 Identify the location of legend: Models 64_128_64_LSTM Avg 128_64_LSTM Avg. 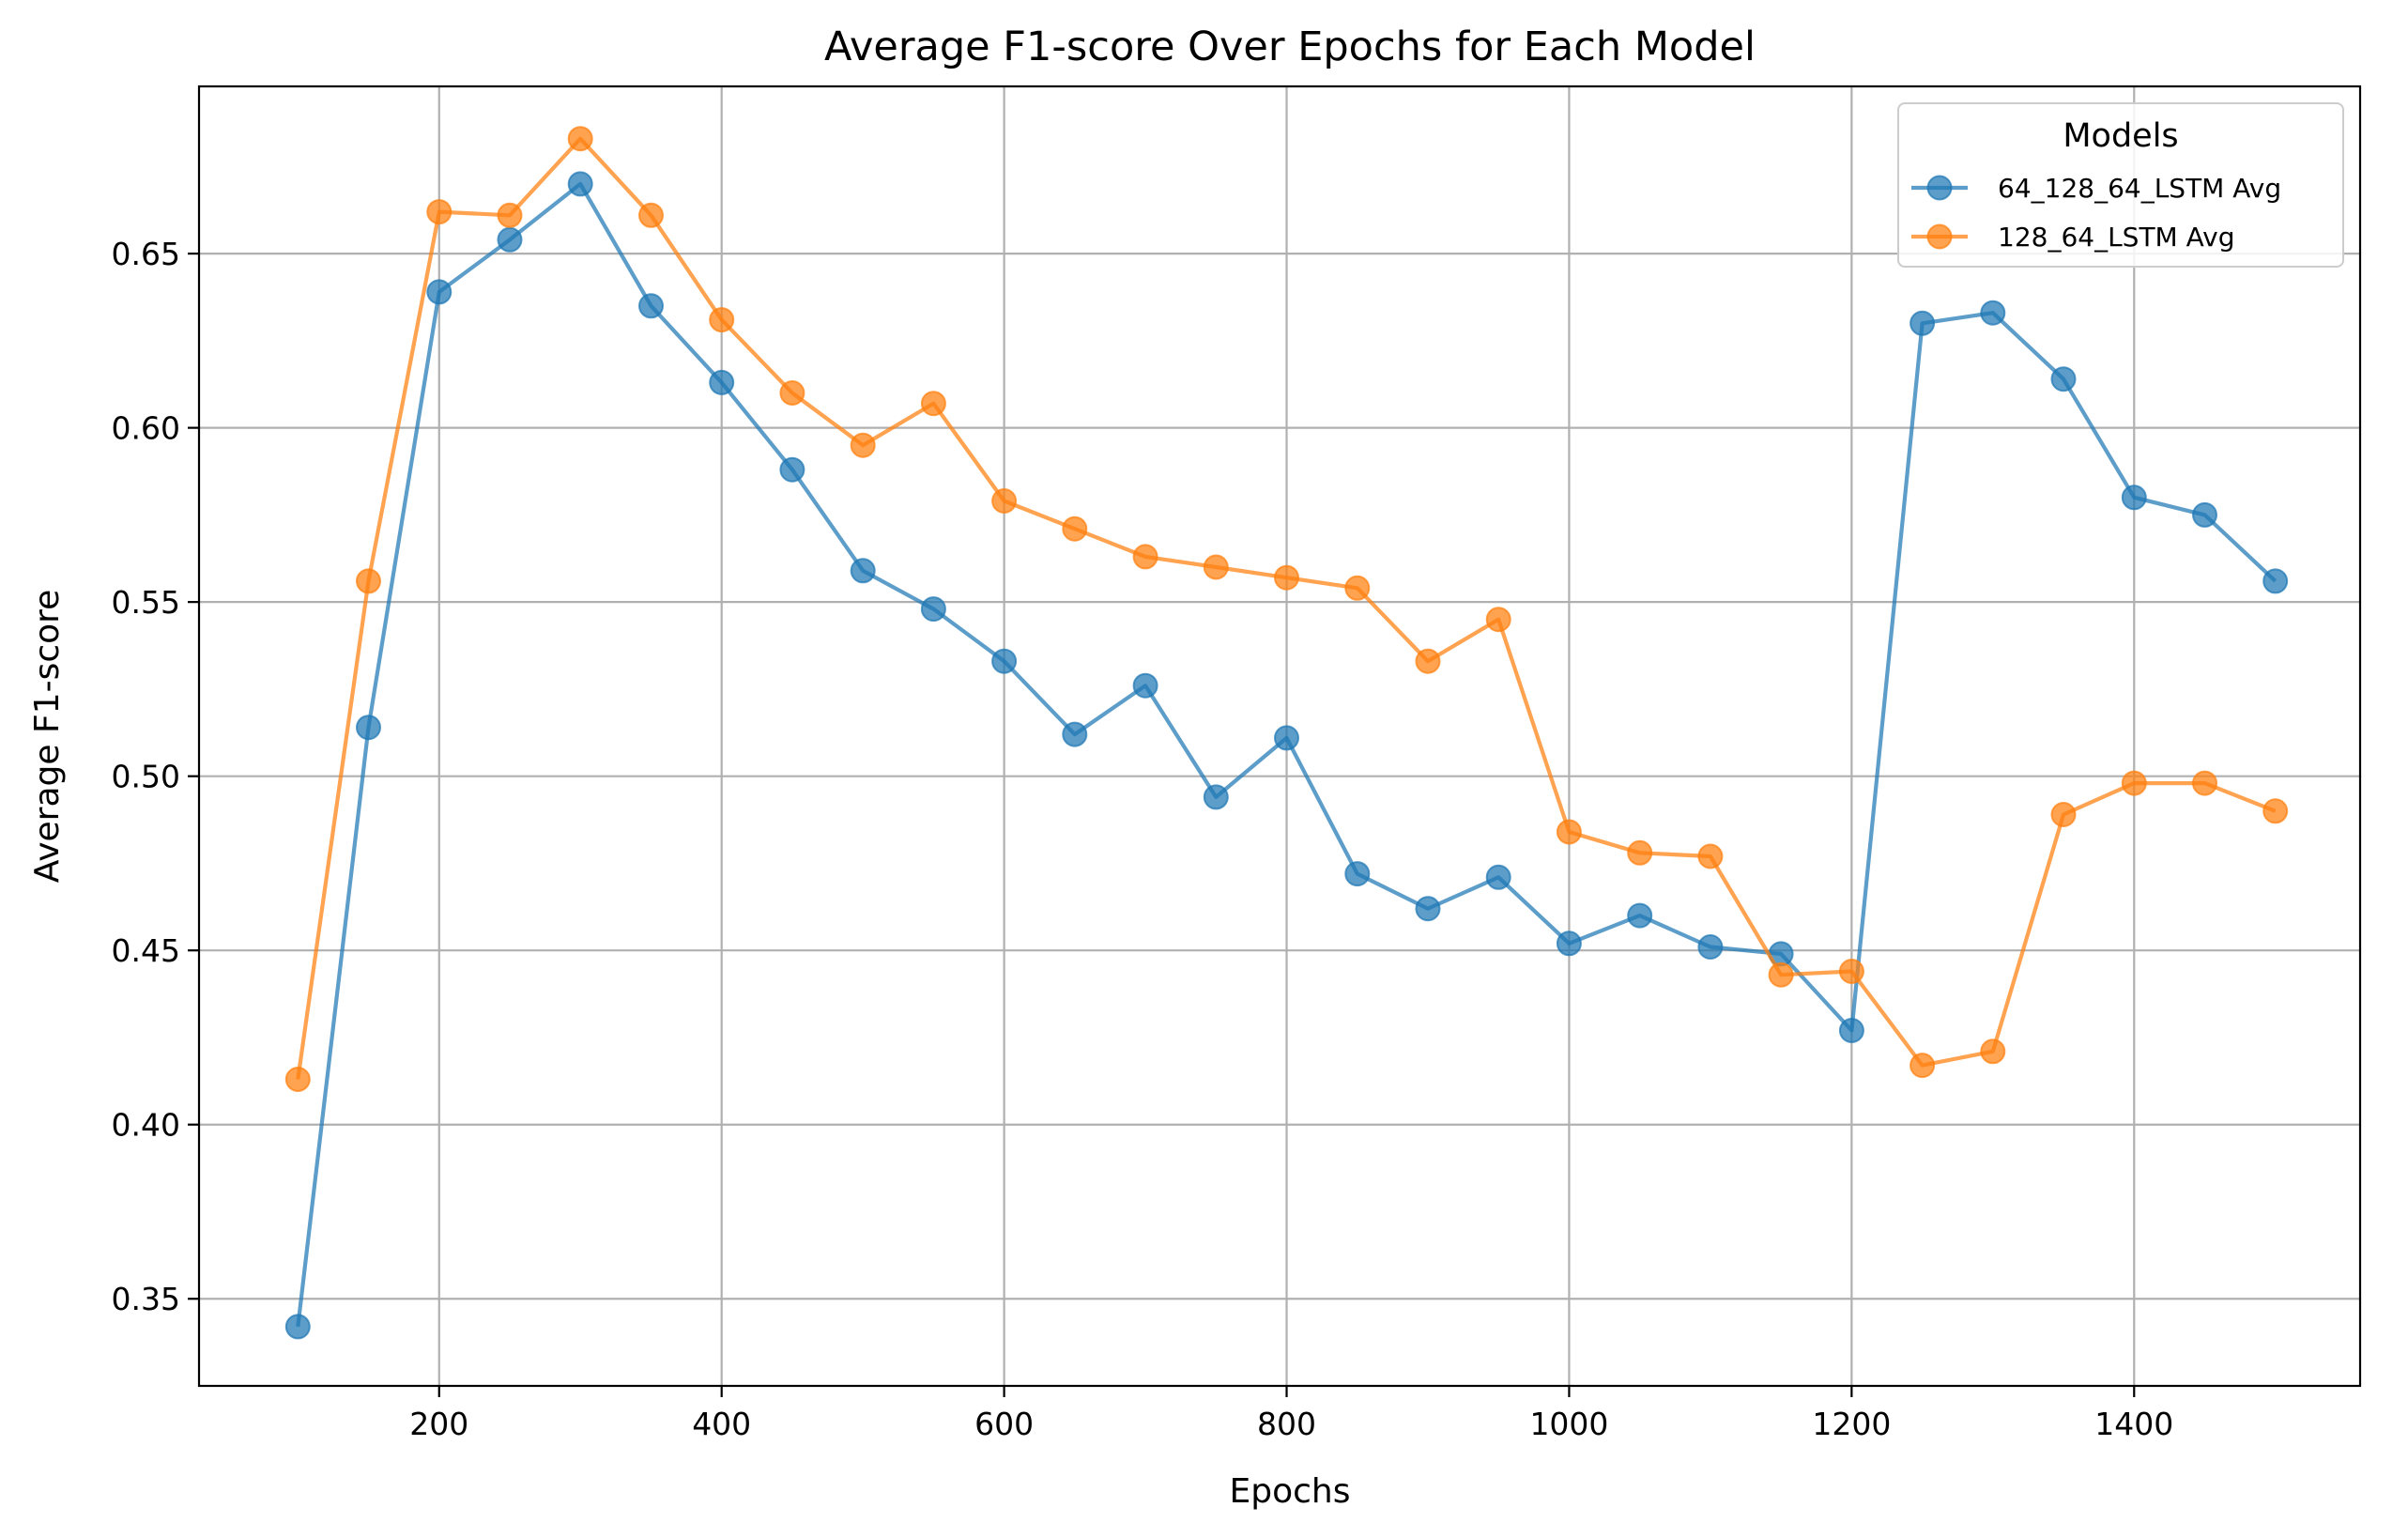
(2120, 185).